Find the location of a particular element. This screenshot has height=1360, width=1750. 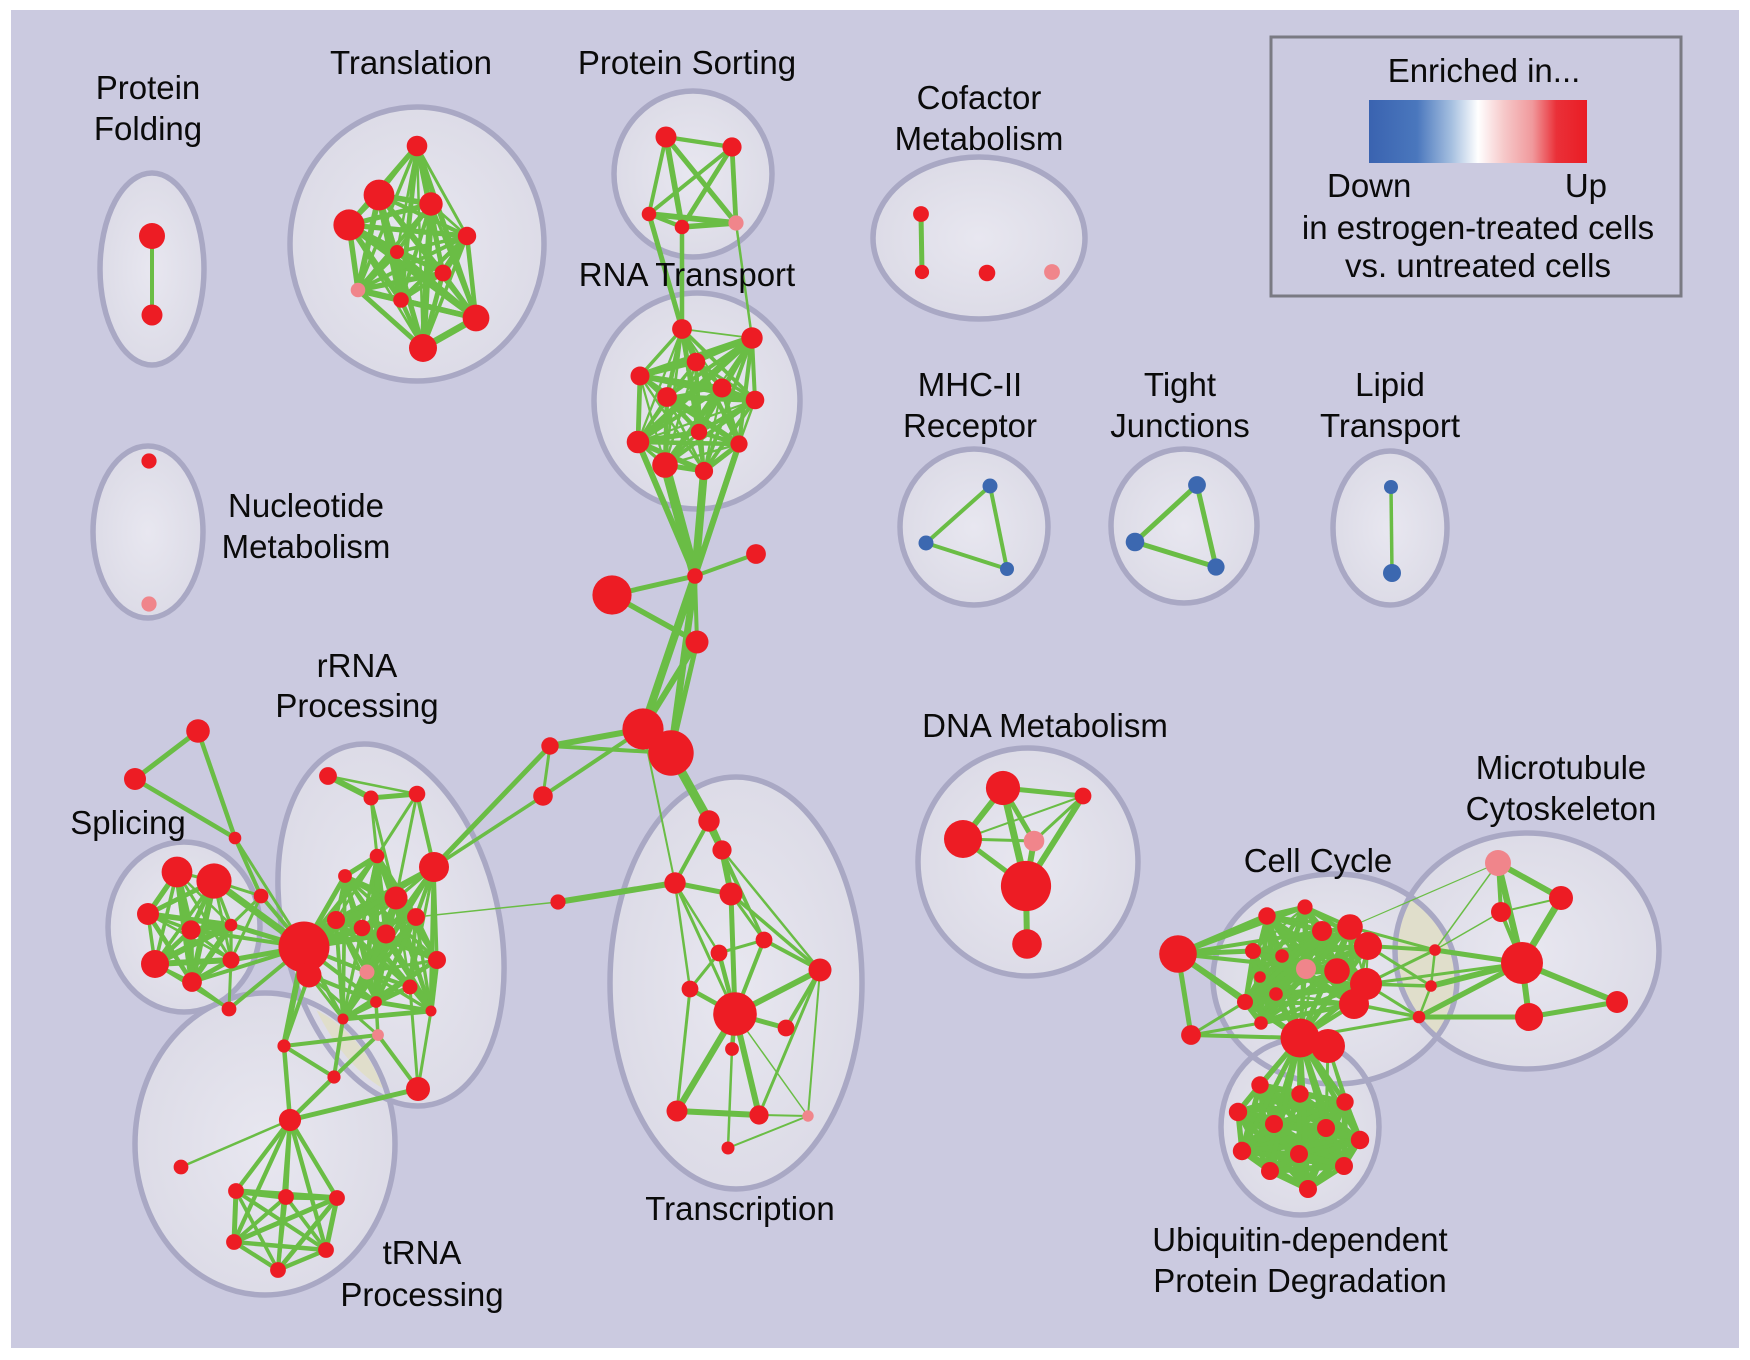

svg-text: Transport is located at coordinates (1390, 425).